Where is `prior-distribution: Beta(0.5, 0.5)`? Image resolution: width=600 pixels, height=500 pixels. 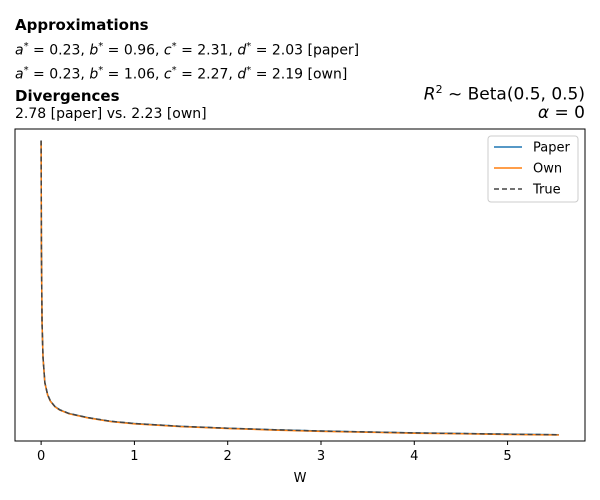 prior-distribution: Beta(0.5, 0.5) is located at coordinates (526, 94).